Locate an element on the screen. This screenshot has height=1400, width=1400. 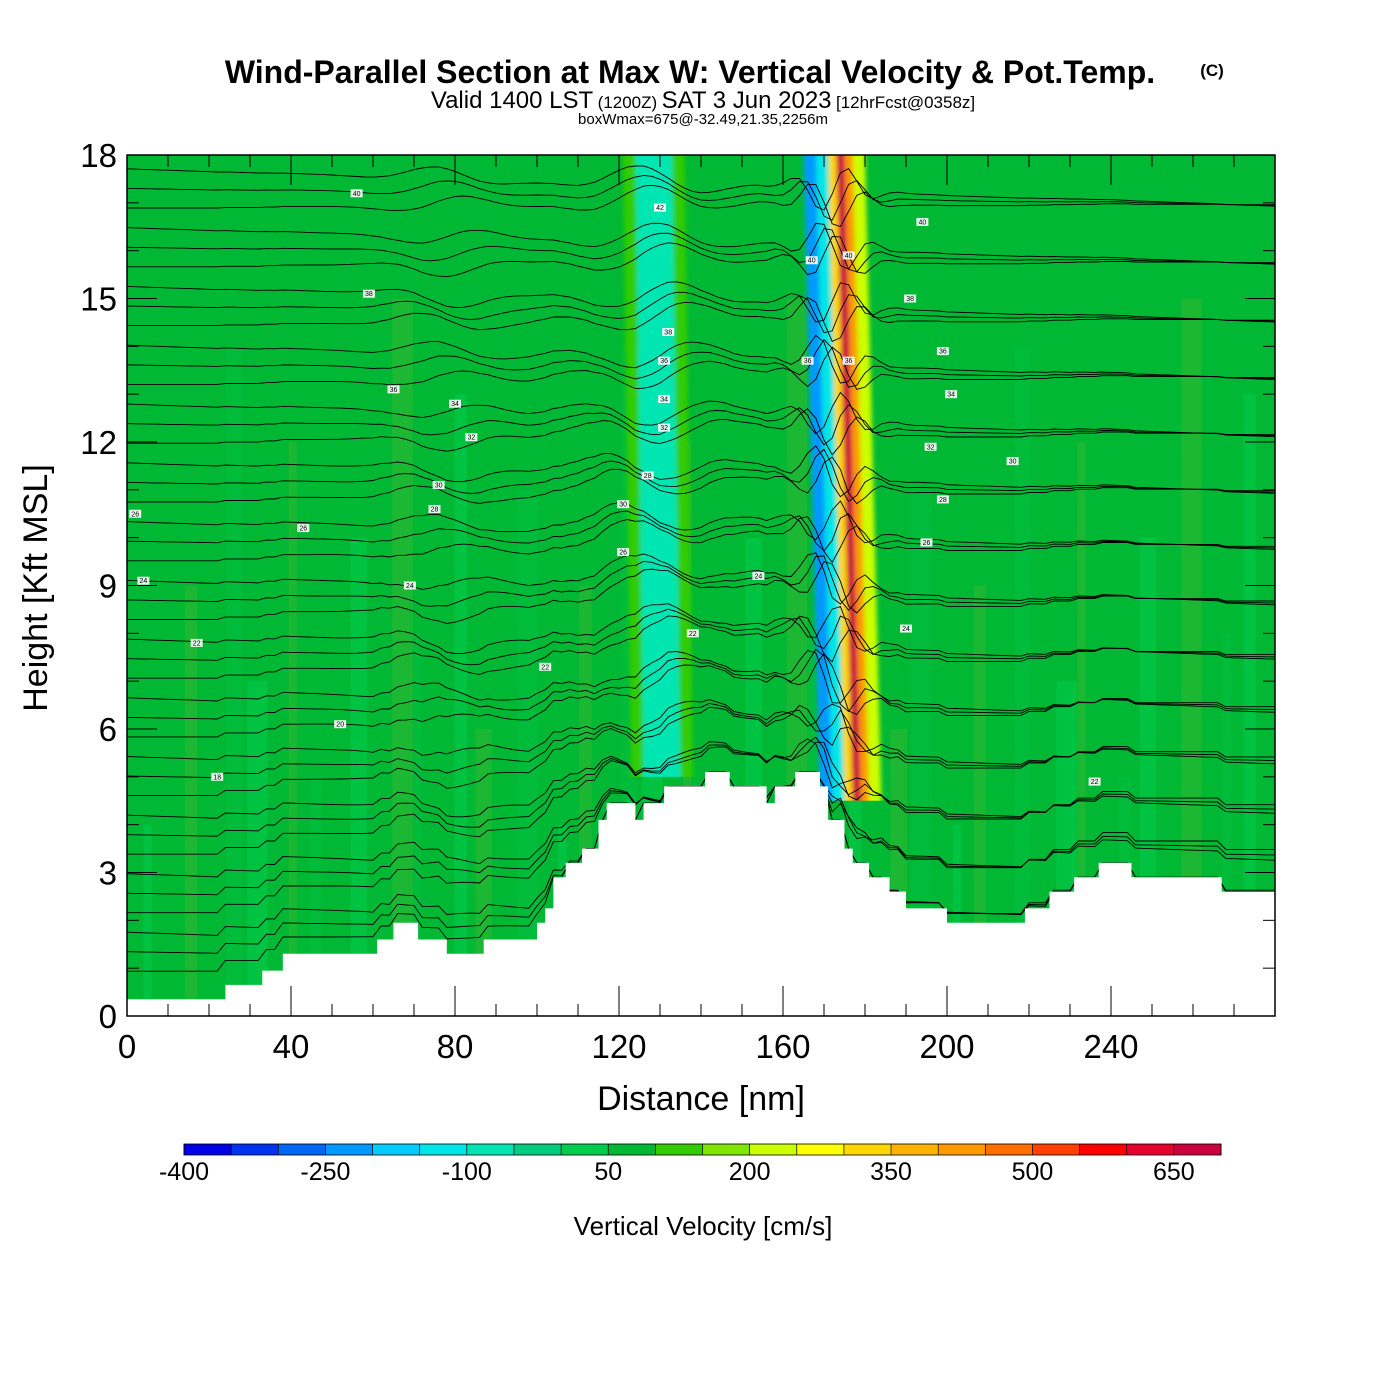
y-tick-label: 18 is located at coordinates (98, 155).